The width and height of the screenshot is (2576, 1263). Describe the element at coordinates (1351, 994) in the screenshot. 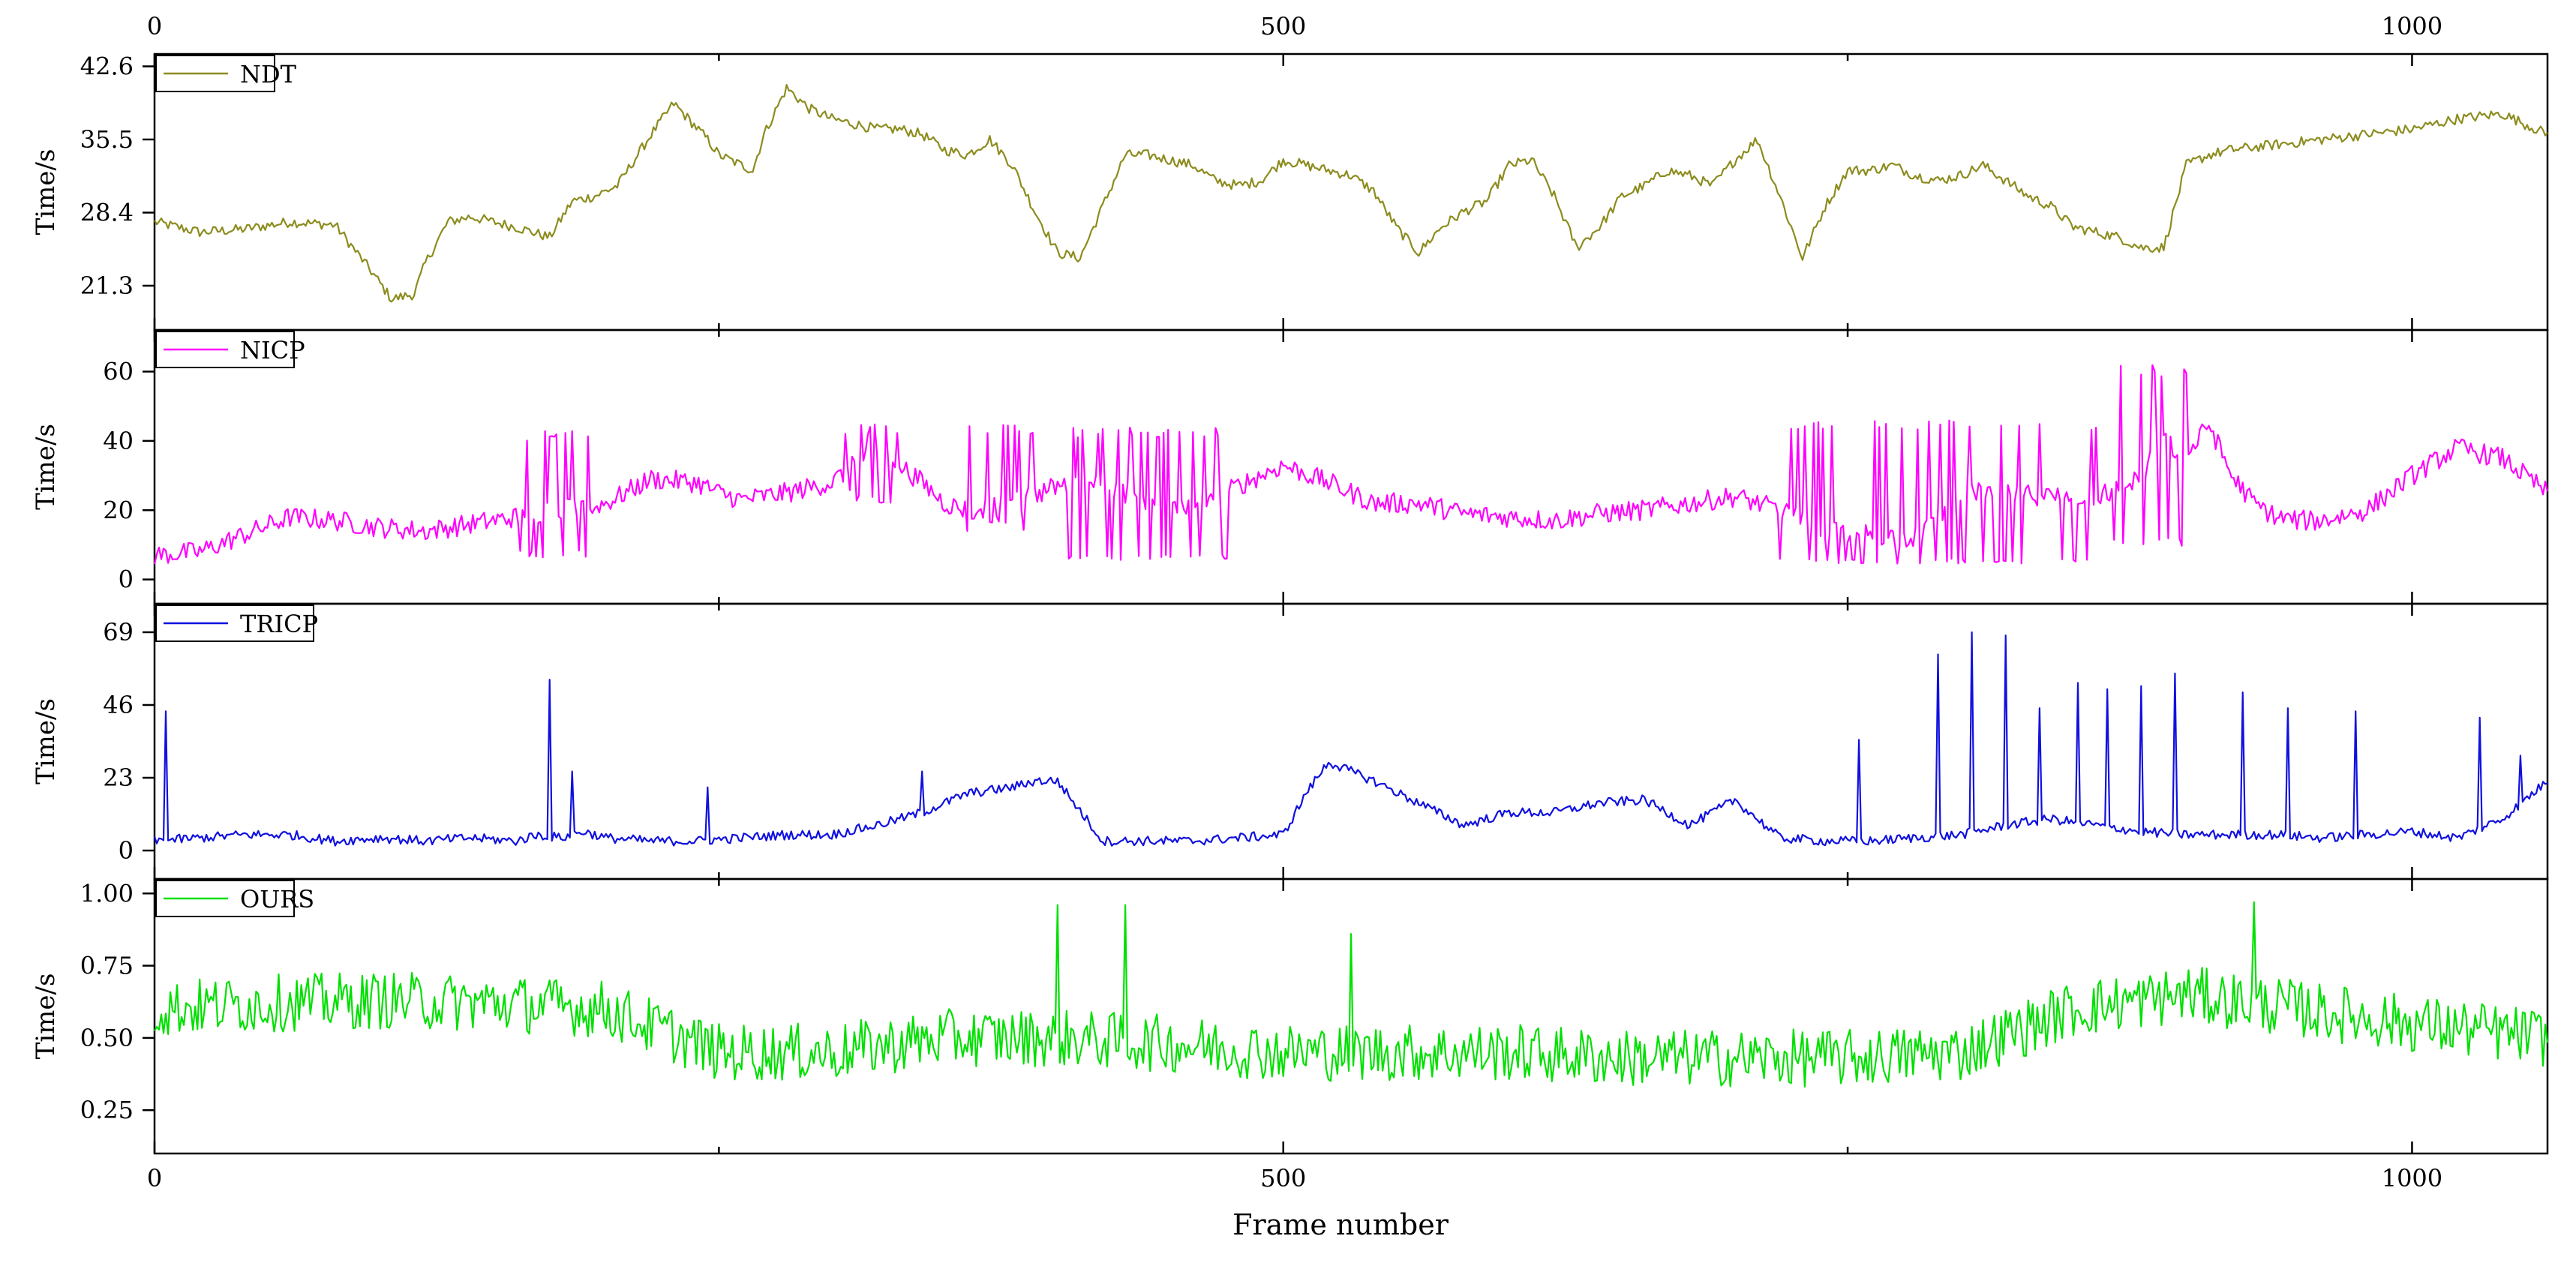

I see `ours-series-line` at that location.